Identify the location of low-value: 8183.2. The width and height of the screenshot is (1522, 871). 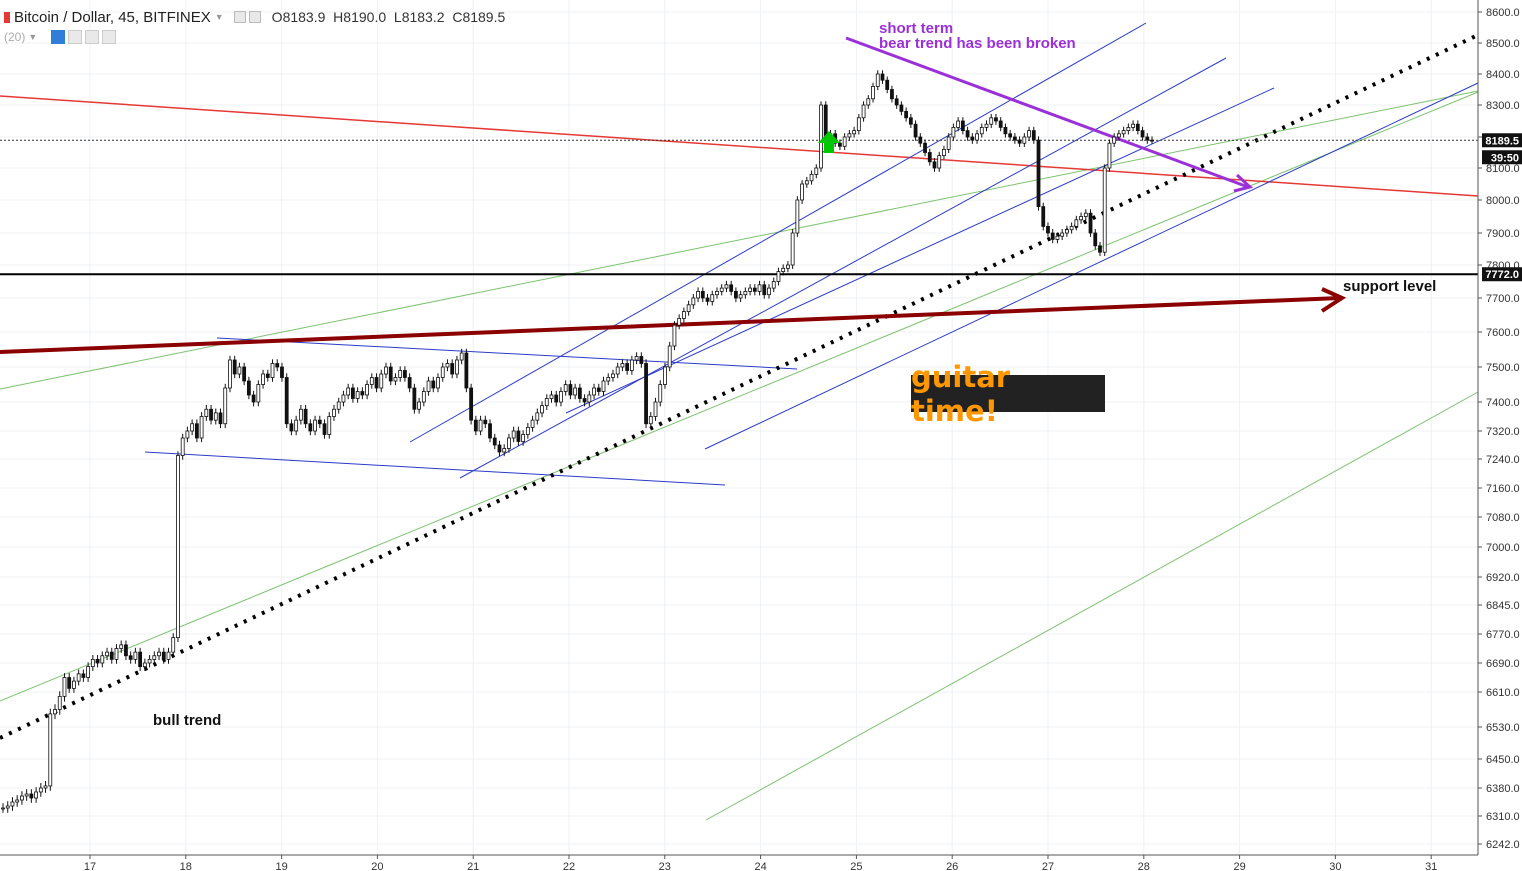
(423, 17).